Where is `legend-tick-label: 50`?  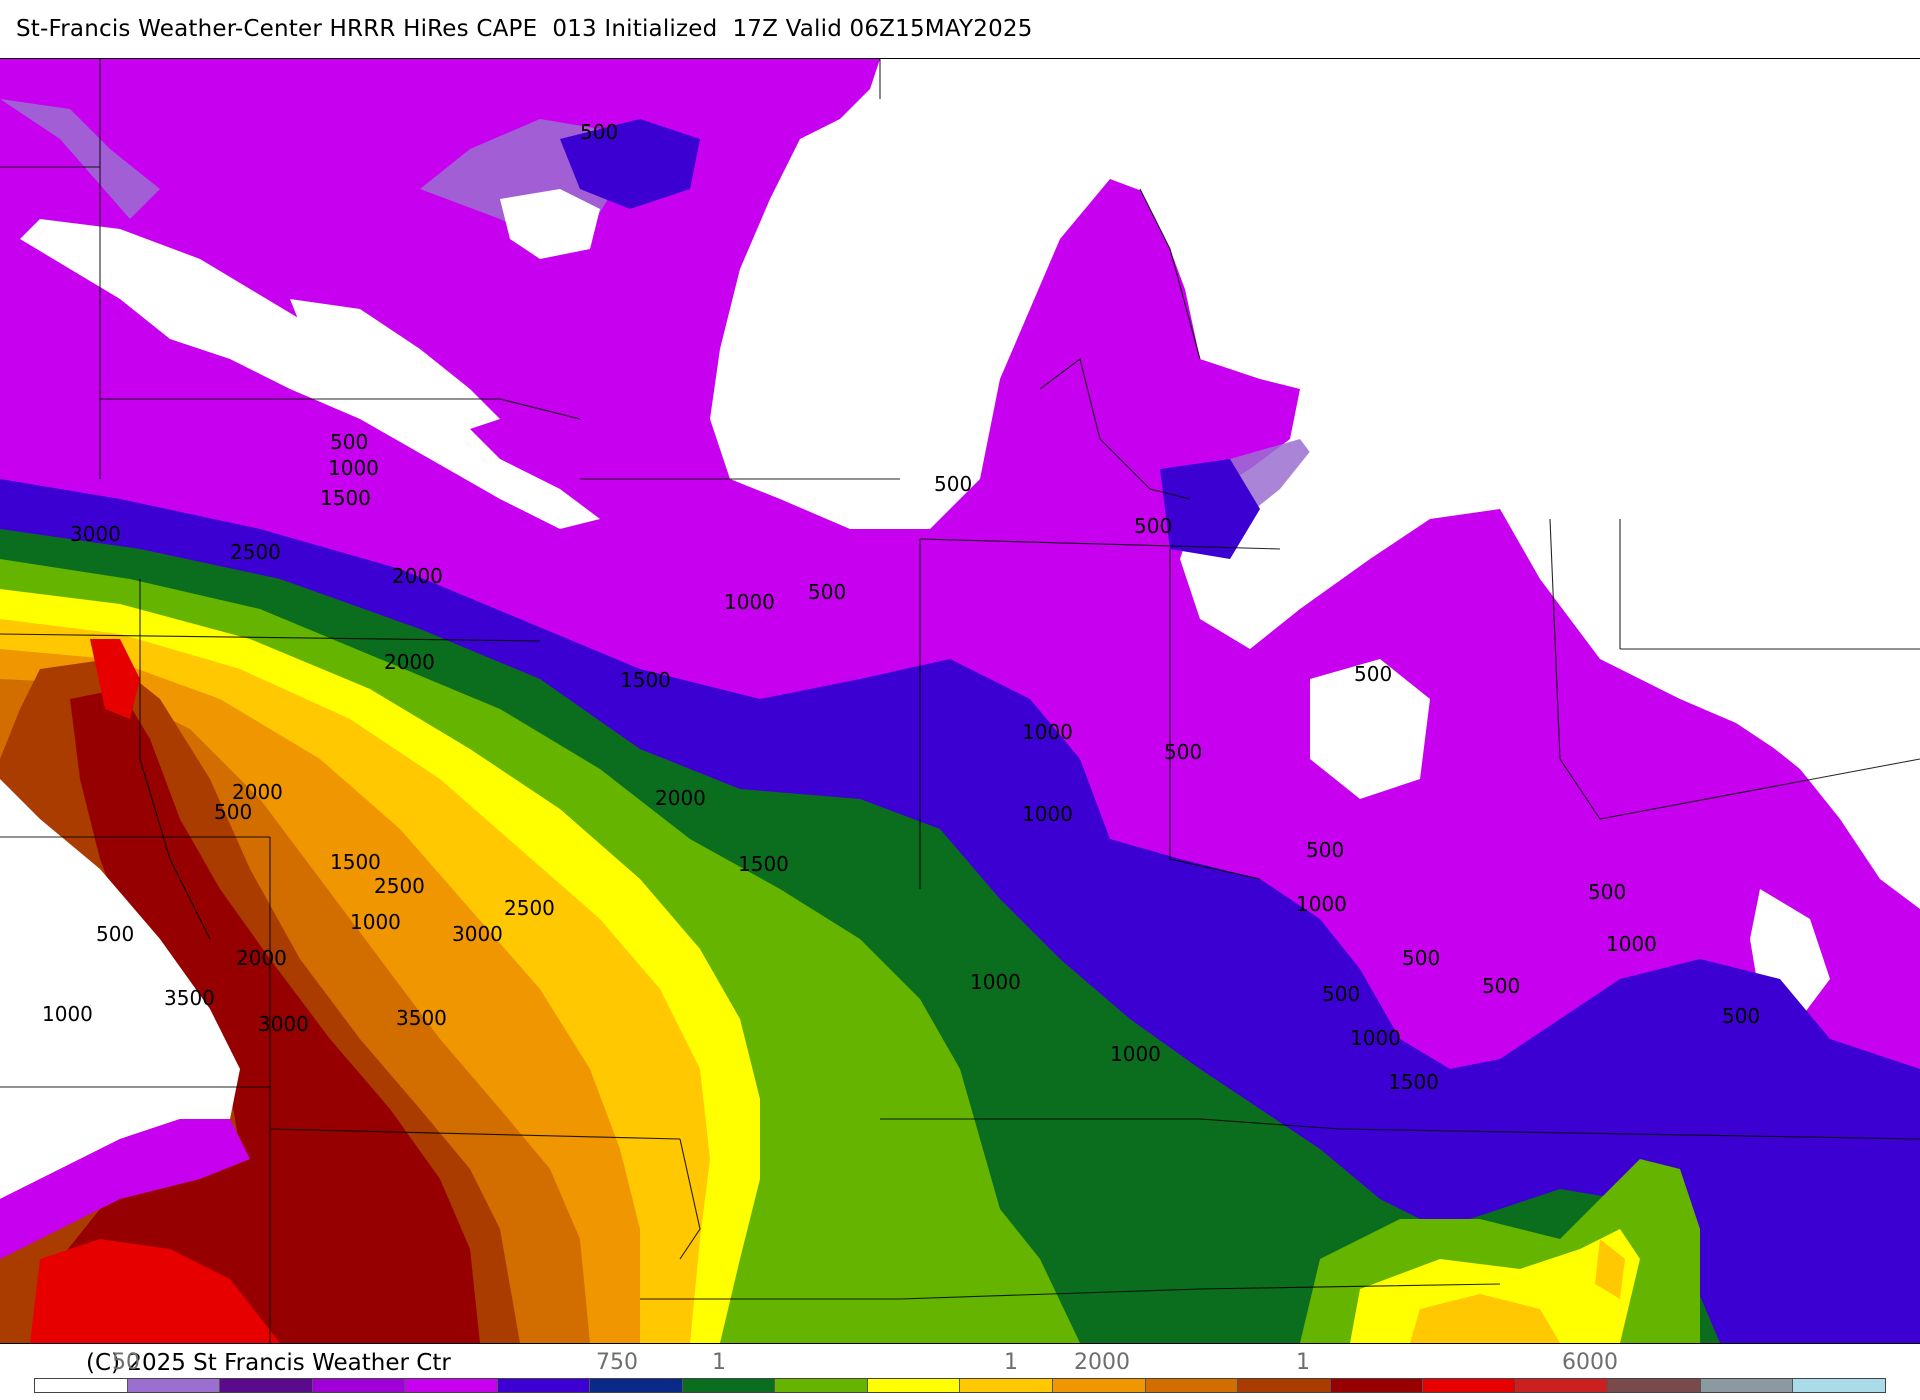
legend-tick-label: 50 is located at coordinates (126, 1362).